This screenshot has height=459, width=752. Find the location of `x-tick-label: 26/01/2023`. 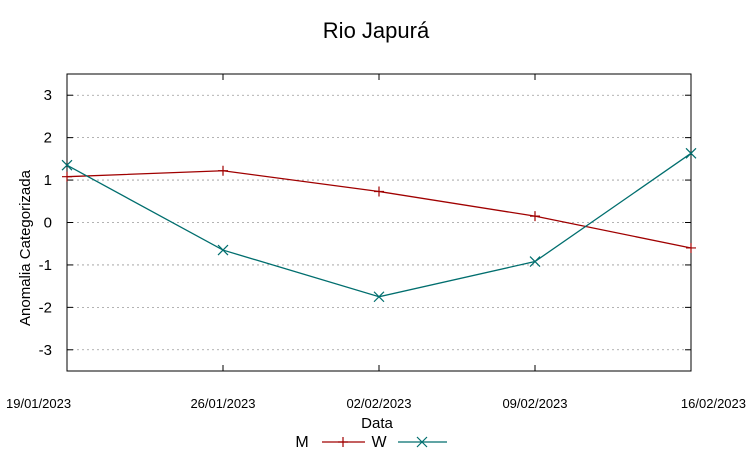

x-tick-label: 26/01/2023 is located at coordinates (222, 403).